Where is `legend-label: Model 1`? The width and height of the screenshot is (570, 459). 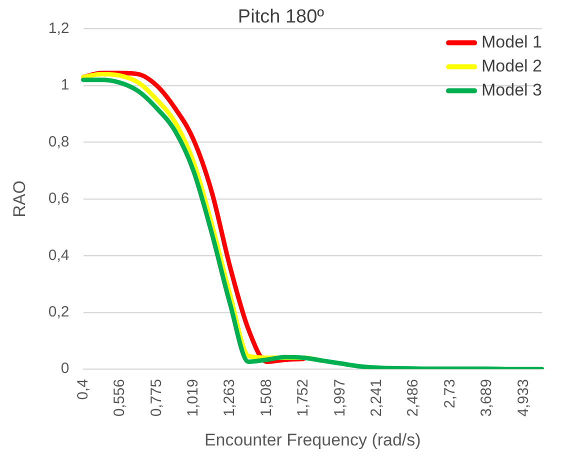
legend-label: Model 1 is located at coordinates (512, 42).